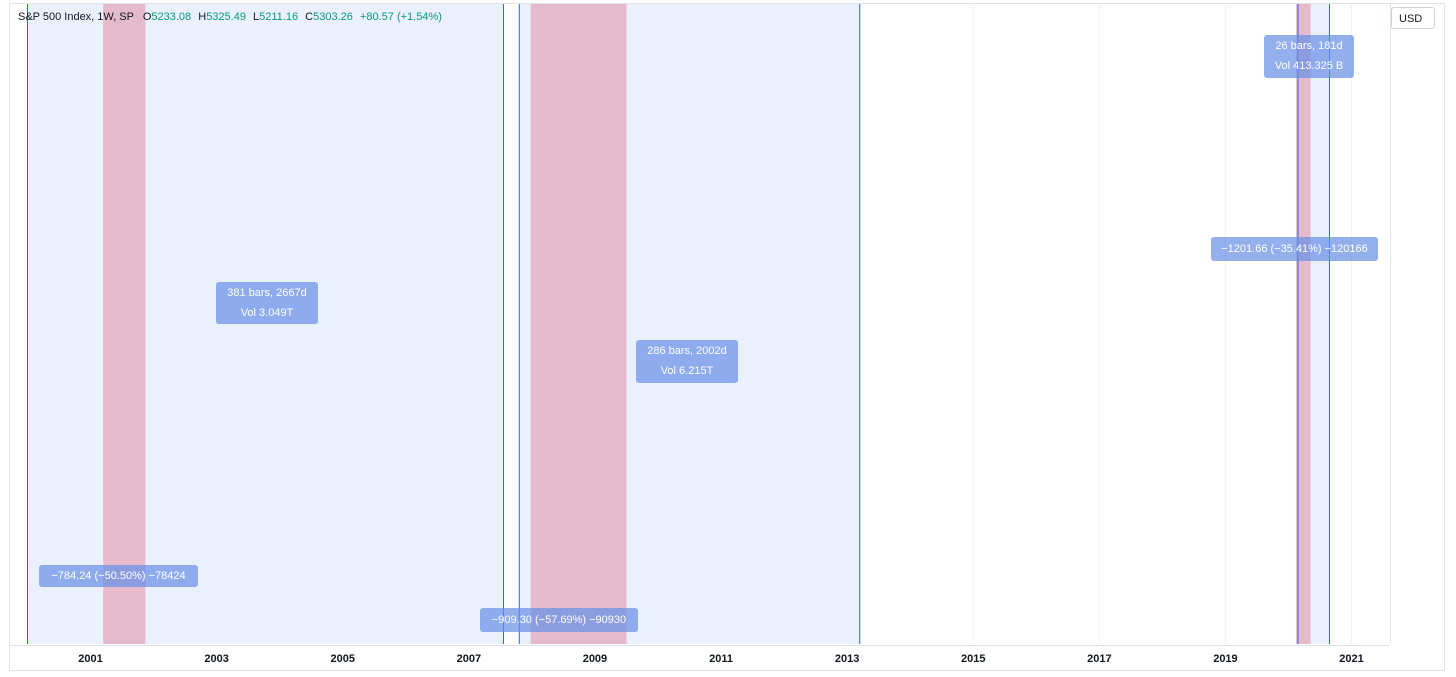 The height and width of the screenshot is (677, 1456). I want to click on range-label-3: 26 bars, 181d Vol 413.325 B, so click(1309, 56).